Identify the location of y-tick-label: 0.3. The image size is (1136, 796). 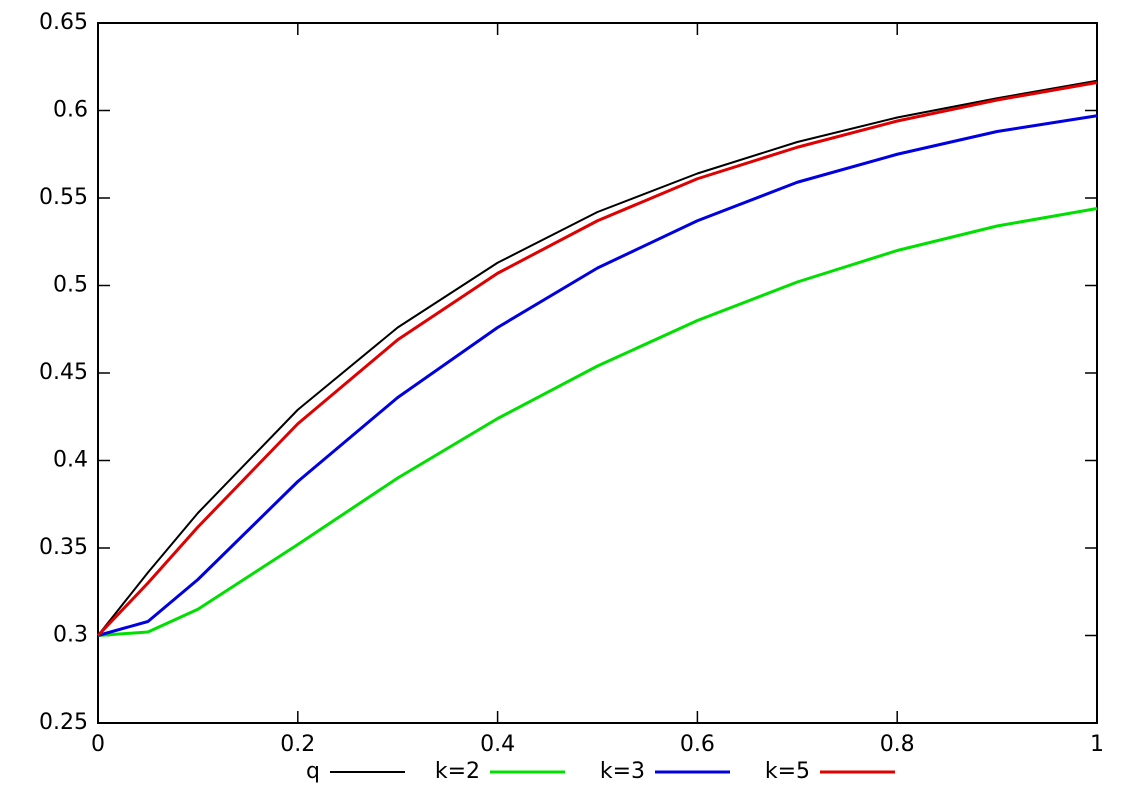
(70, 635).